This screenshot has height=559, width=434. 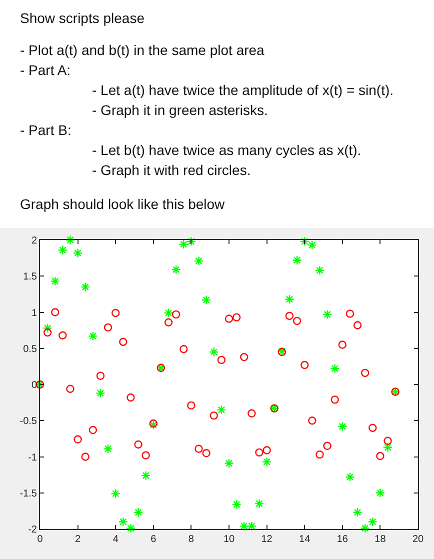 What do you see at coordinates (78, 539) in the screenshot?
I see `x-tick-label: 2` at bounding box center [78, 539].